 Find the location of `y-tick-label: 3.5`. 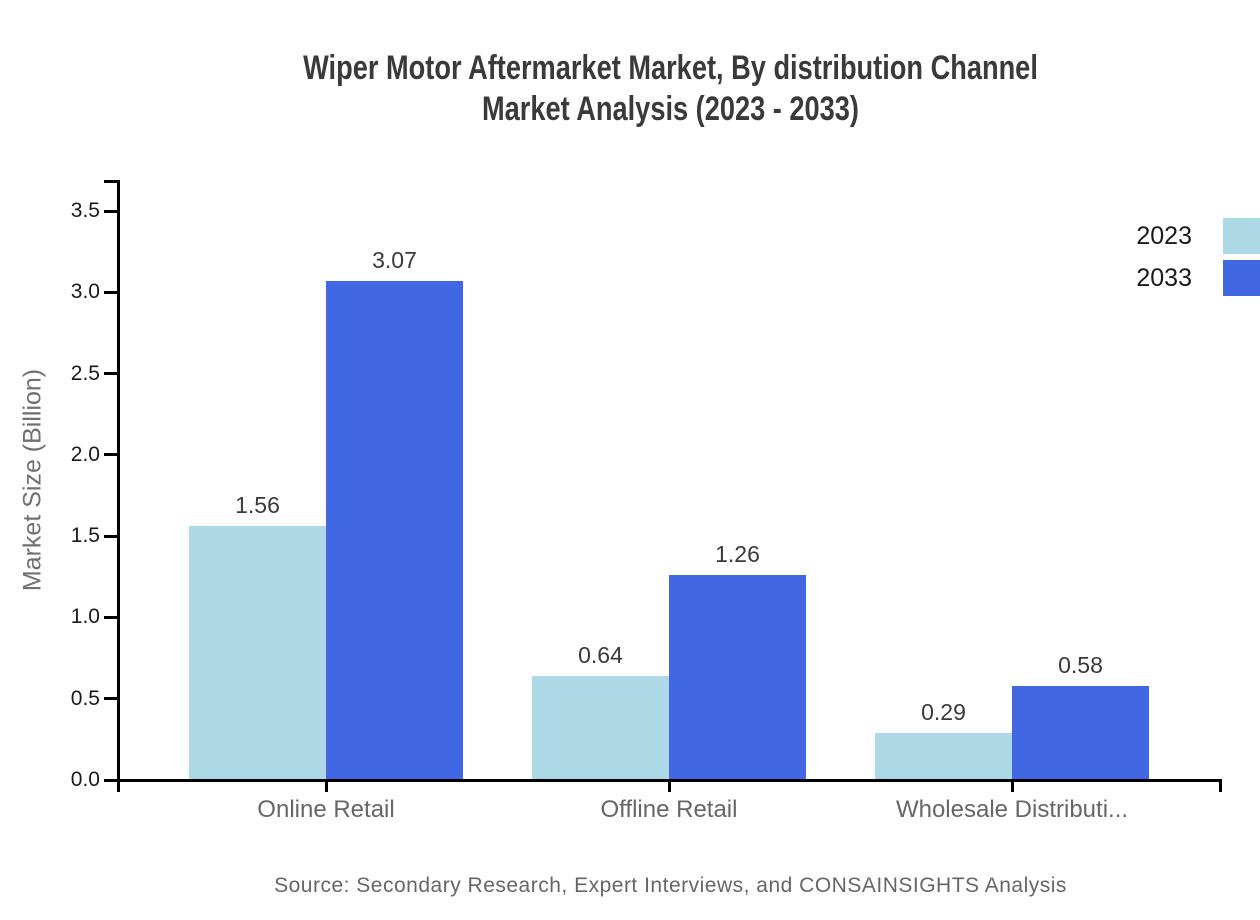

y-tick-label: 3.5 is located at coordinates (85, 210).